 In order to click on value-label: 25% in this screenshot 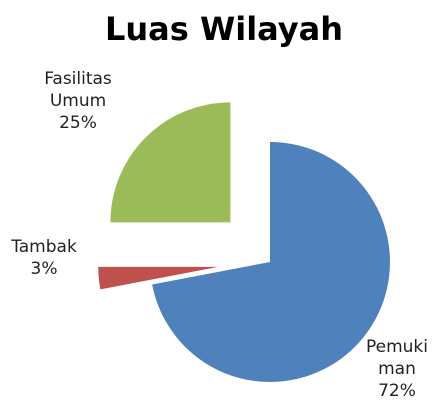, I will do `click(78, 123)`.